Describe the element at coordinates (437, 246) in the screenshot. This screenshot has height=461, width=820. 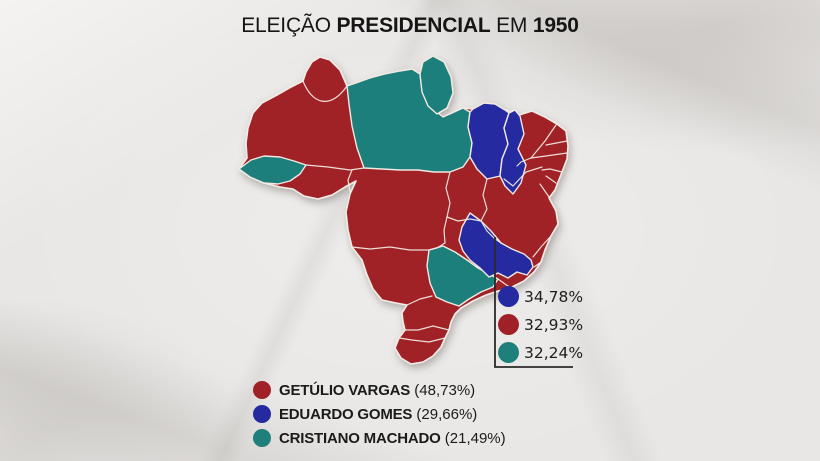
I see `border-goias-ms` at that location.